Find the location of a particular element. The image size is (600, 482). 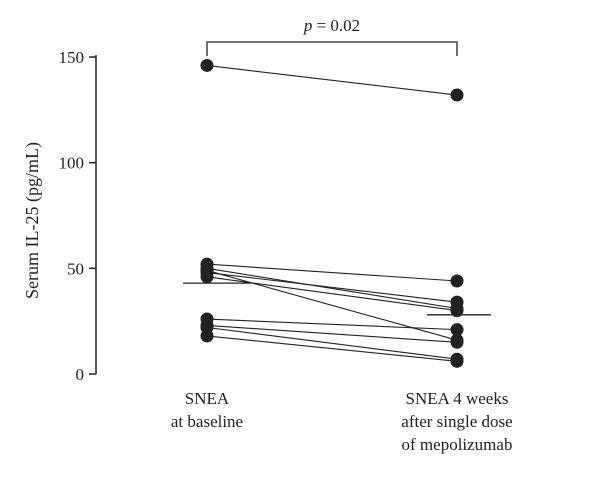

y-tick-label: 0 is located at coordinates (80, 374).